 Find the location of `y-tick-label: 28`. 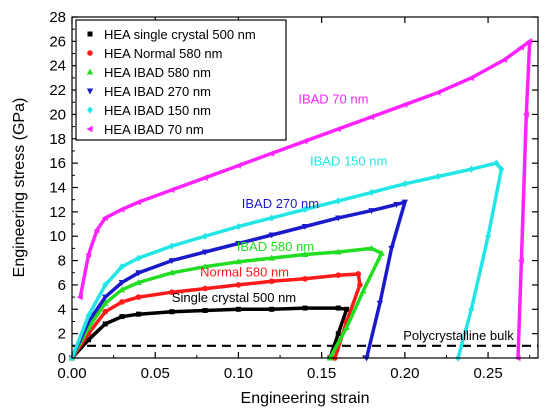

y-tick-label: 28 is located at coordinates (57, 17).